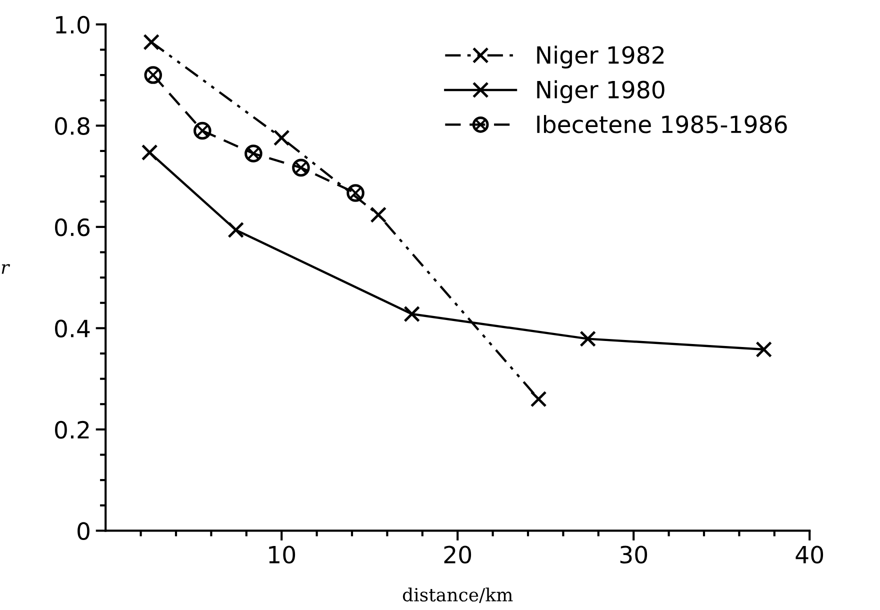 Image resolution: width=880 pixels, height=610 pixels. I want to click on y-tick-label: 1.0, so click(73, 25).